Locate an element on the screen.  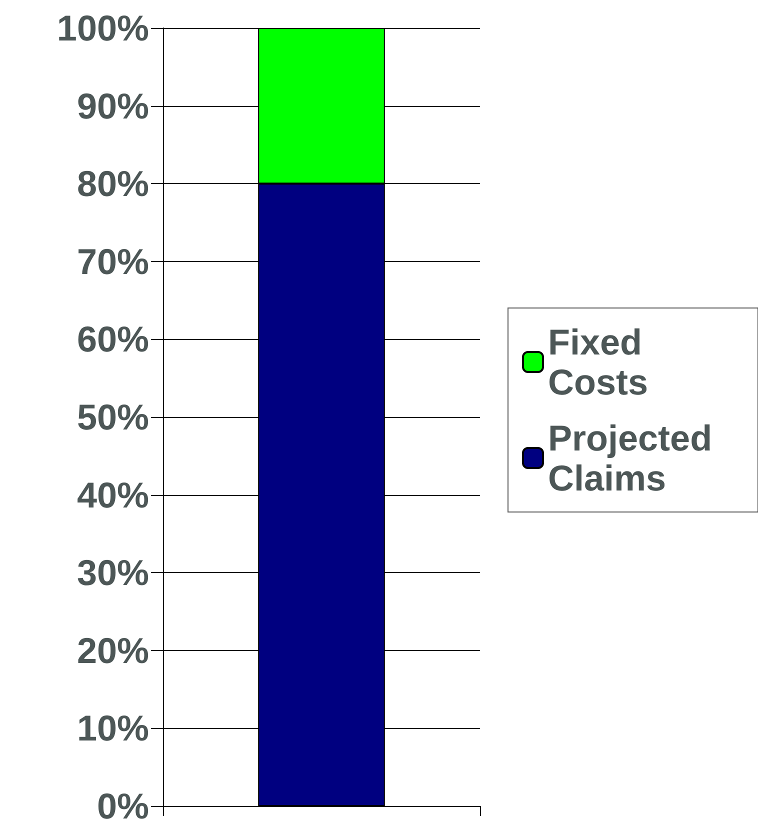
y-tick-label: 70% is located at coordinates (112, 261).